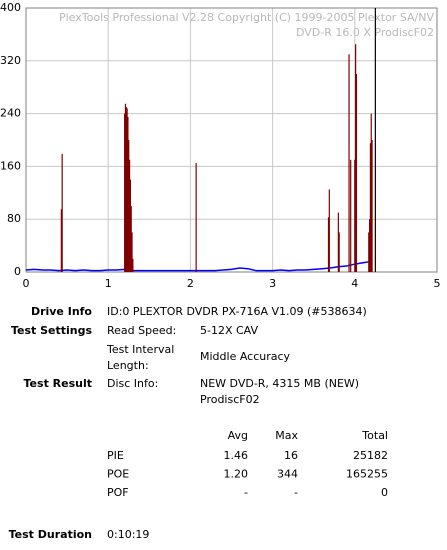  Describe the element at coordinates (272, 283) in the screenshot. I see `x-tick-label: 3` at that location.